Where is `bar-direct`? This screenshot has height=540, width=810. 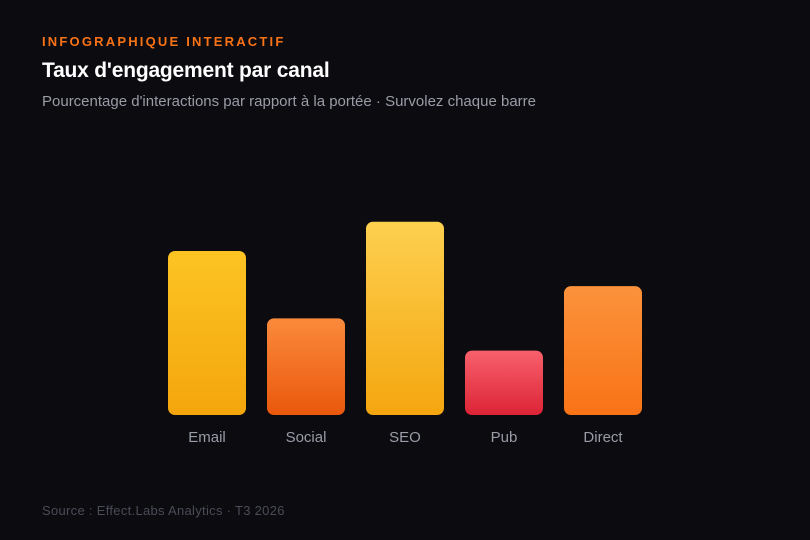 bar-direct is located at coordinates (603, 350).